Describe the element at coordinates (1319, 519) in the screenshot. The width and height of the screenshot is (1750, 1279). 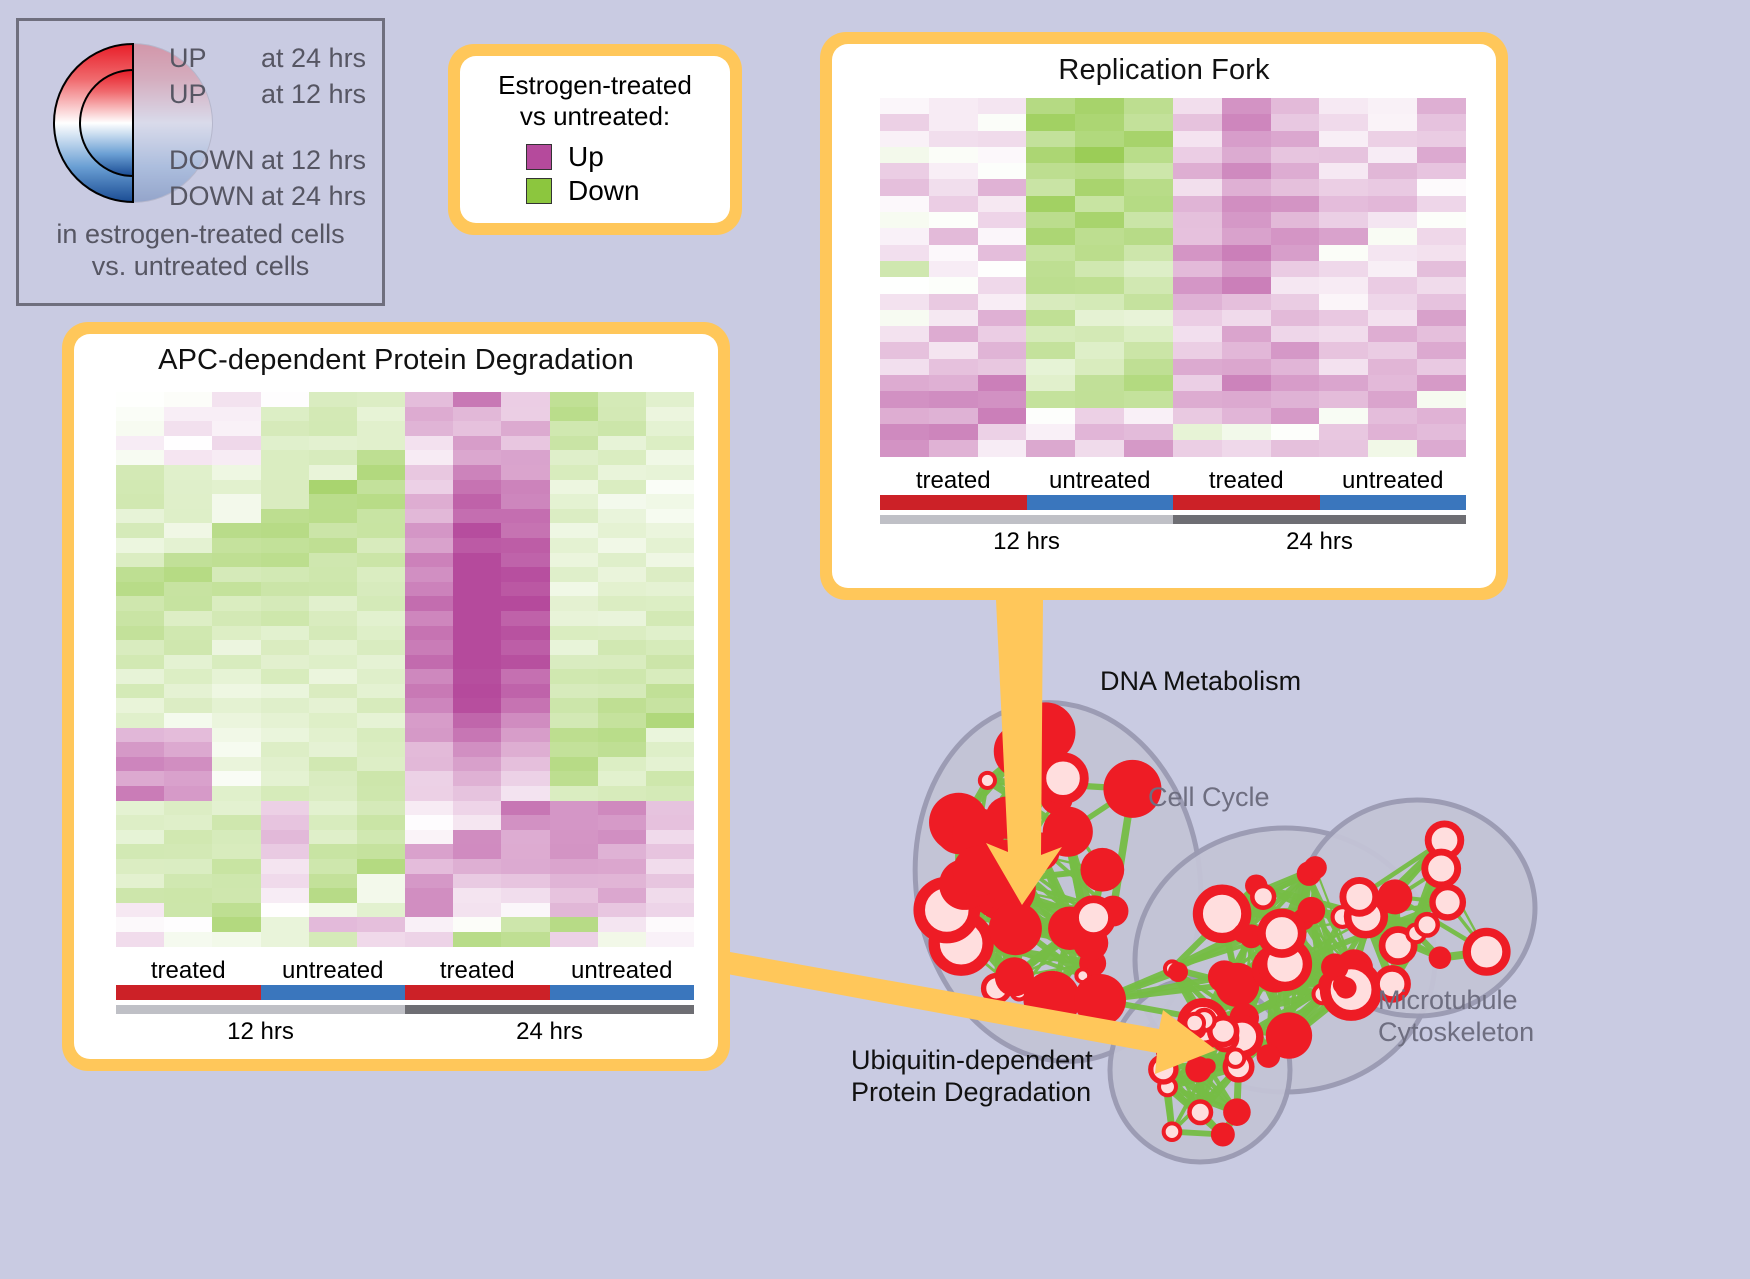
I see `time-bar-segment` at that location.